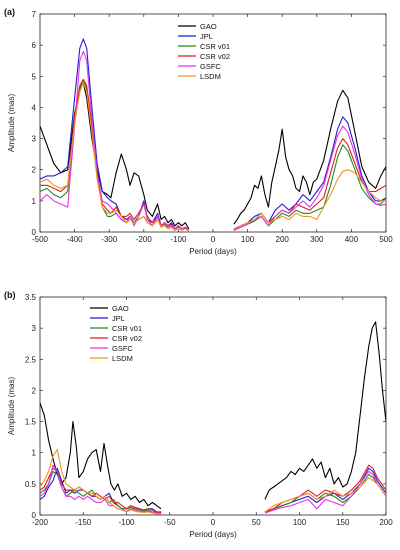 The image size is (400, 550). Describe the element at coordinates (109, 239) in the screenshot. I see `x-tick-label: -300` at that location.